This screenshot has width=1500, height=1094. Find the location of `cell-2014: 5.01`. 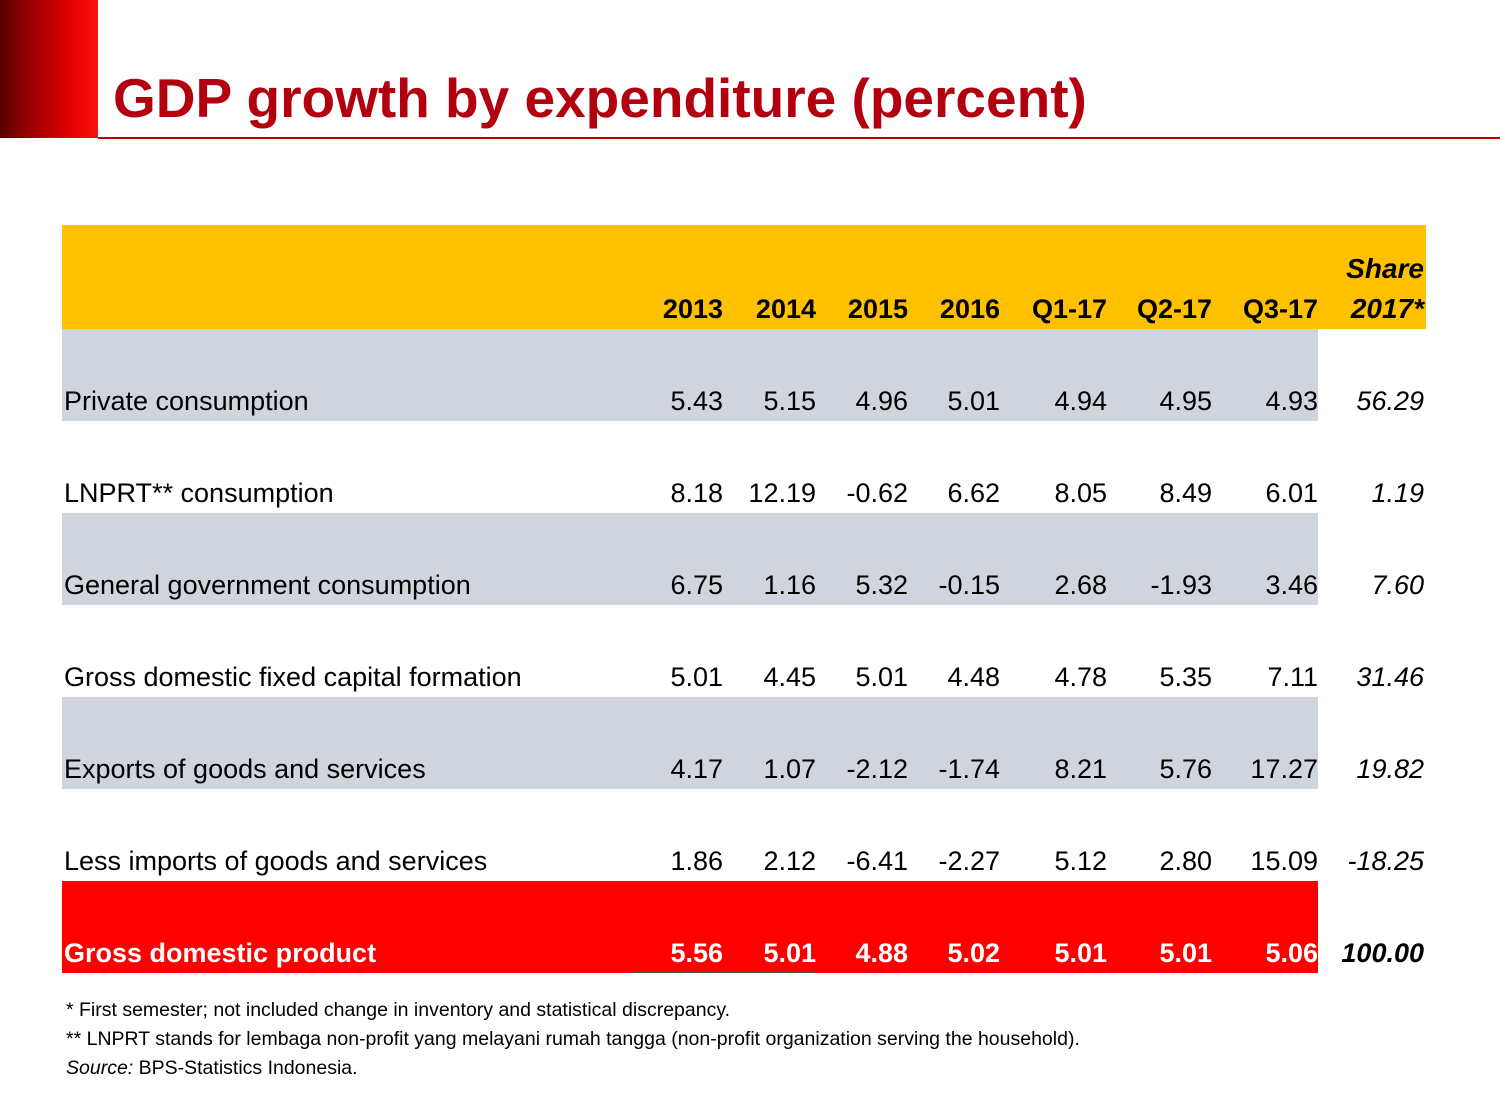

cell-2014: 5.01 is located at coordinates (789, 953).